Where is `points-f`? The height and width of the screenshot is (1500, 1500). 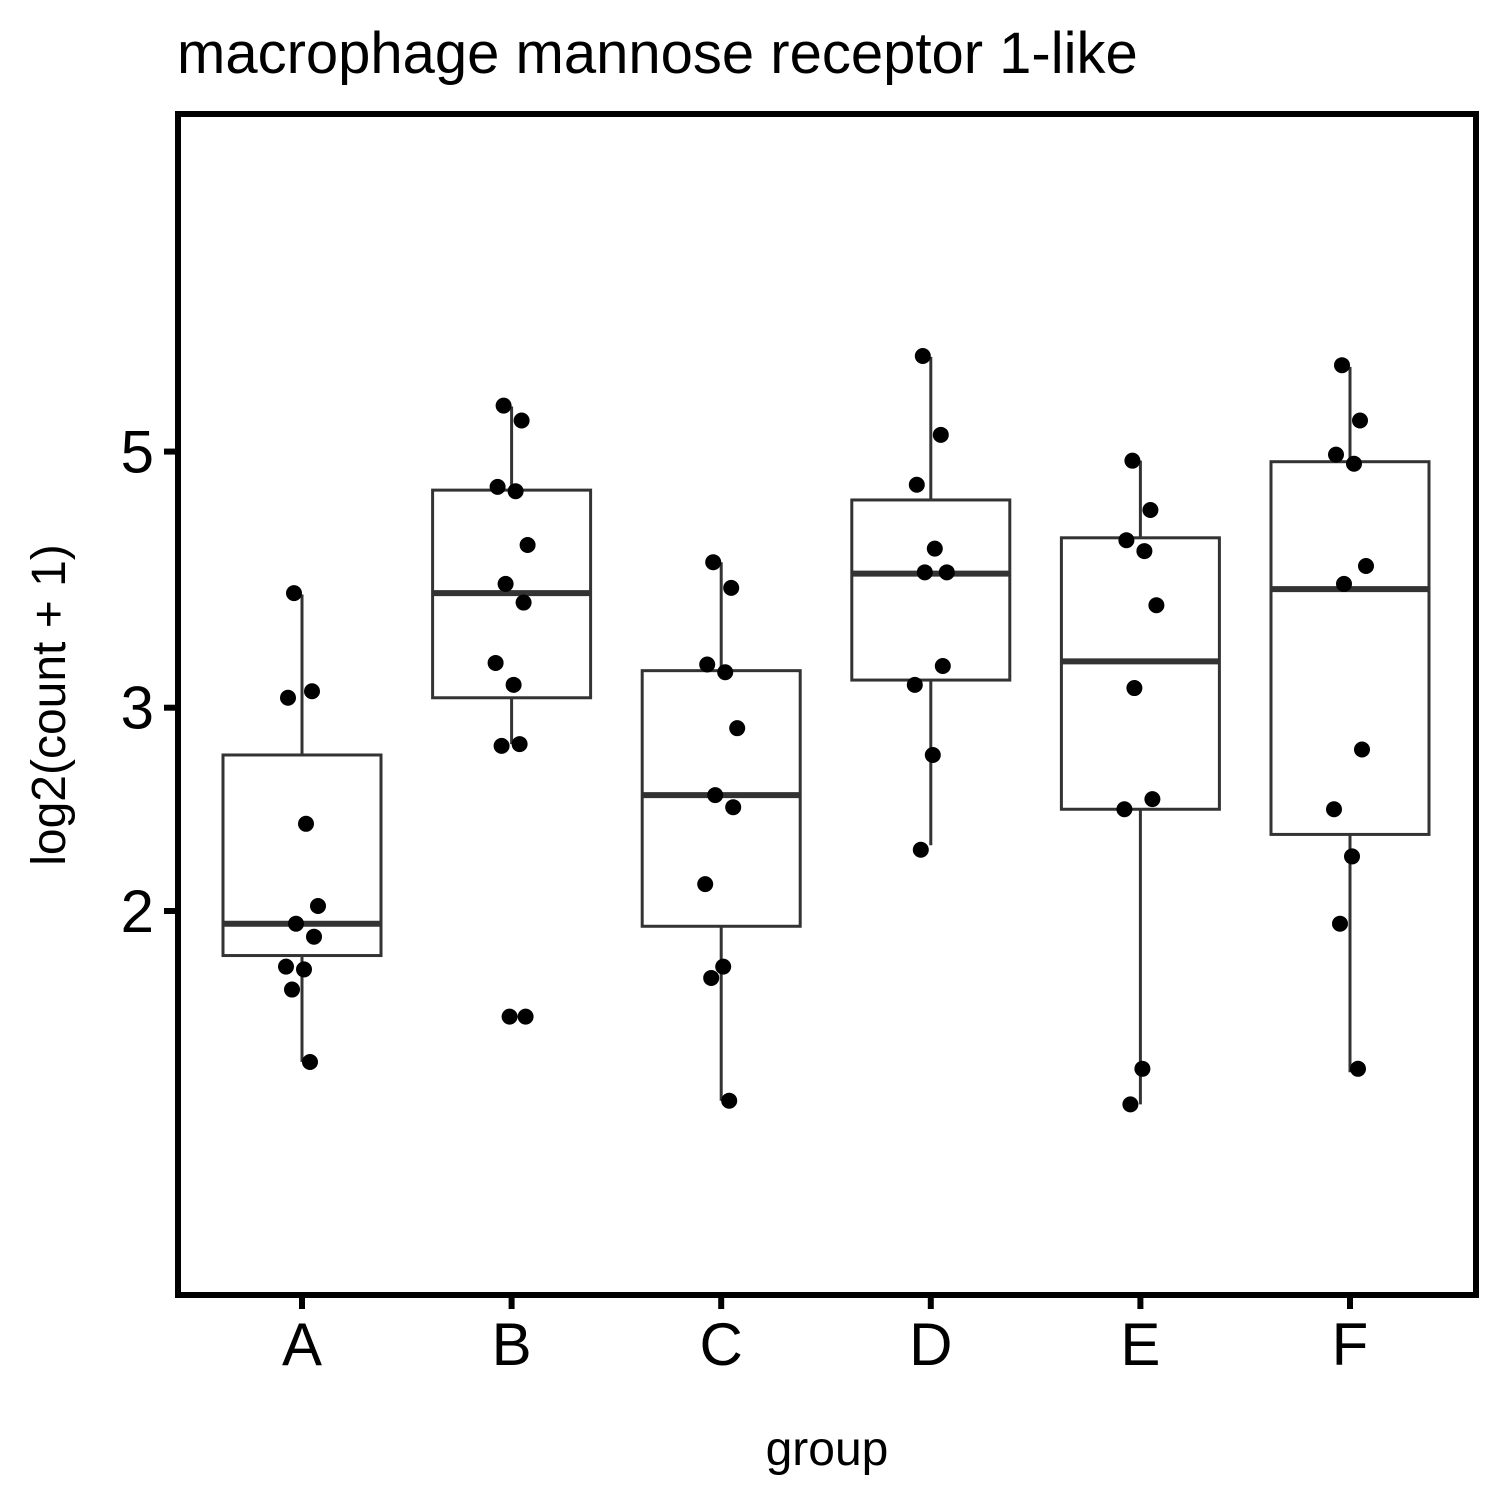
points-f is located at coordinates (1350, 717).